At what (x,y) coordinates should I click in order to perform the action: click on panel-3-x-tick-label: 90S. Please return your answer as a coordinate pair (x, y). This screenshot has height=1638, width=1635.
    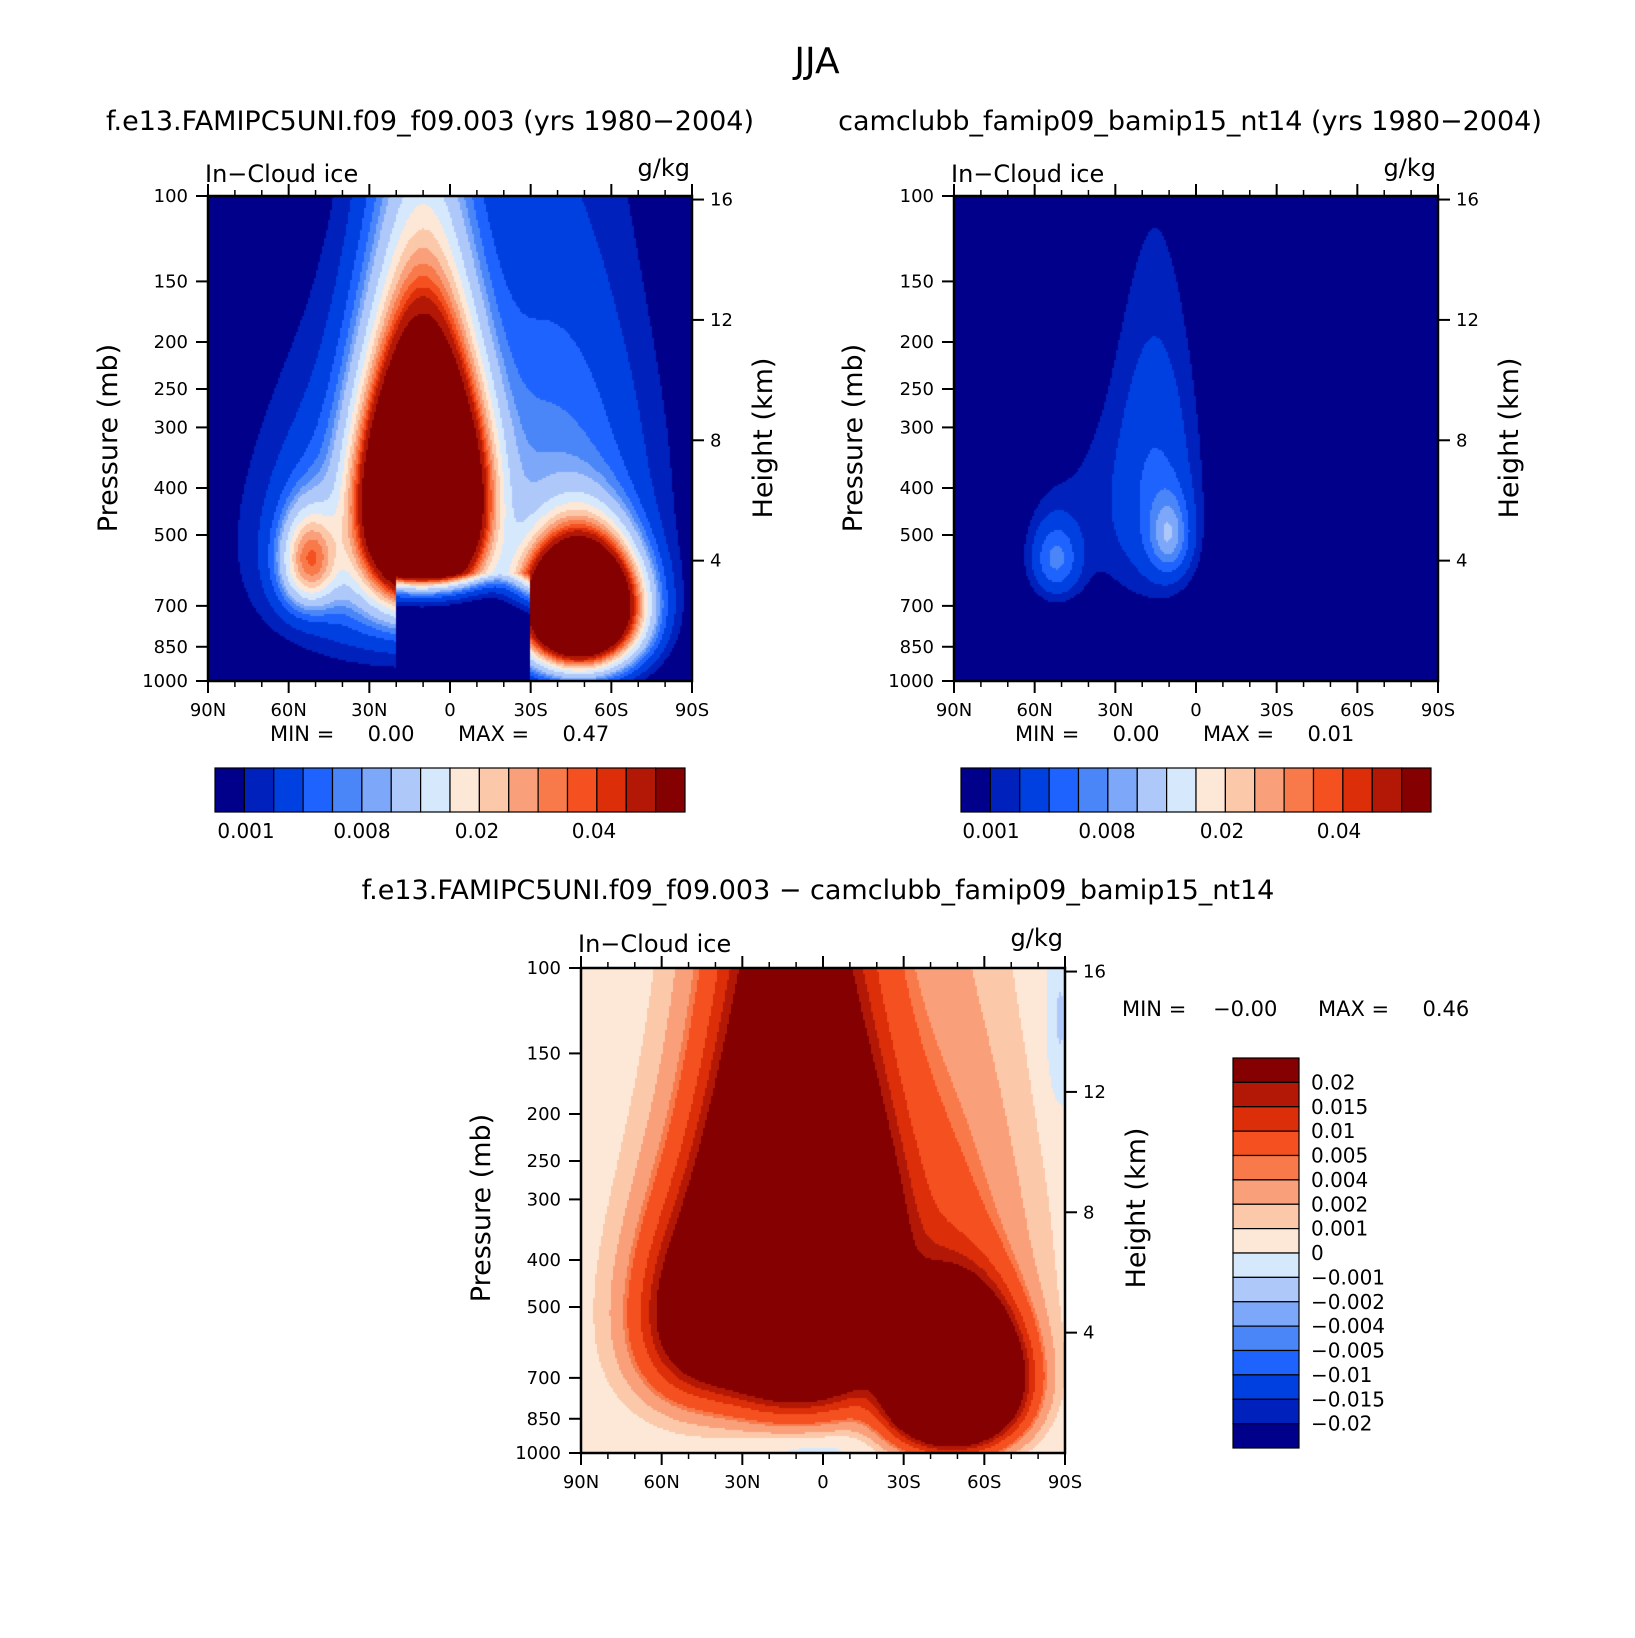
    Looking at the image, I should click on (1065, 1482).